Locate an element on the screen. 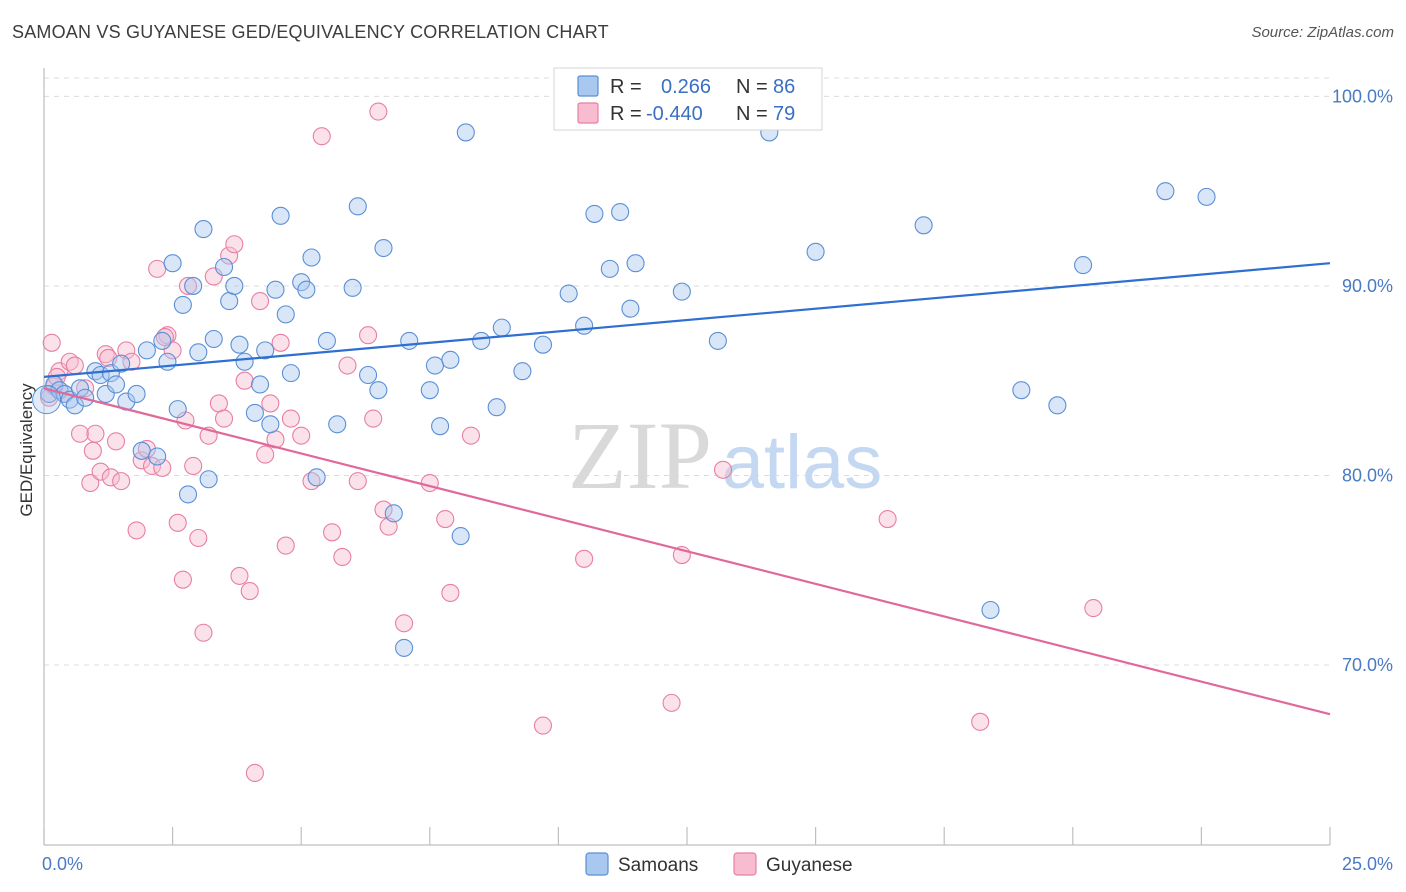  bottom-legend-label-guyanese: Guyanese is located at coordinates (809, 865).